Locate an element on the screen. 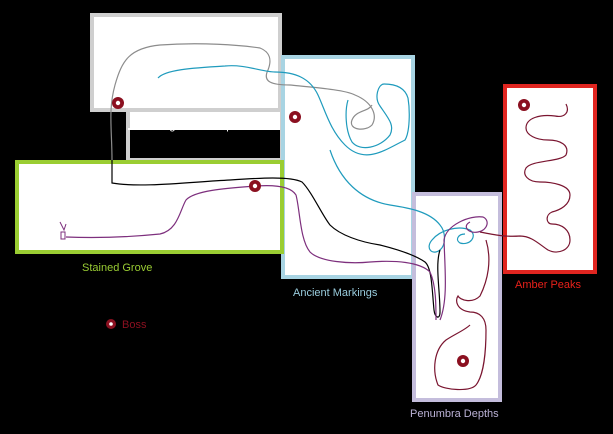 This screenshot has width=613, height=434. legend-boss-icon is located at coordinates (111, 324).